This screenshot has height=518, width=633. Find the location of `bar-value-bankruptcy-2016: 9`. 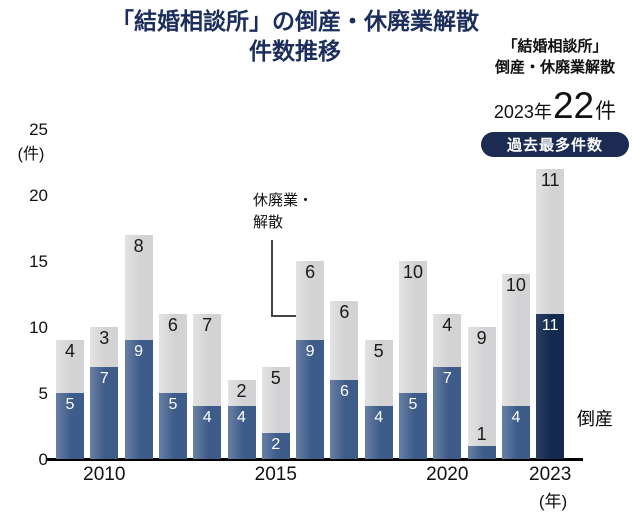

bar-value-bankruptcy-2016: 9 is located at coordinates (310, 352).